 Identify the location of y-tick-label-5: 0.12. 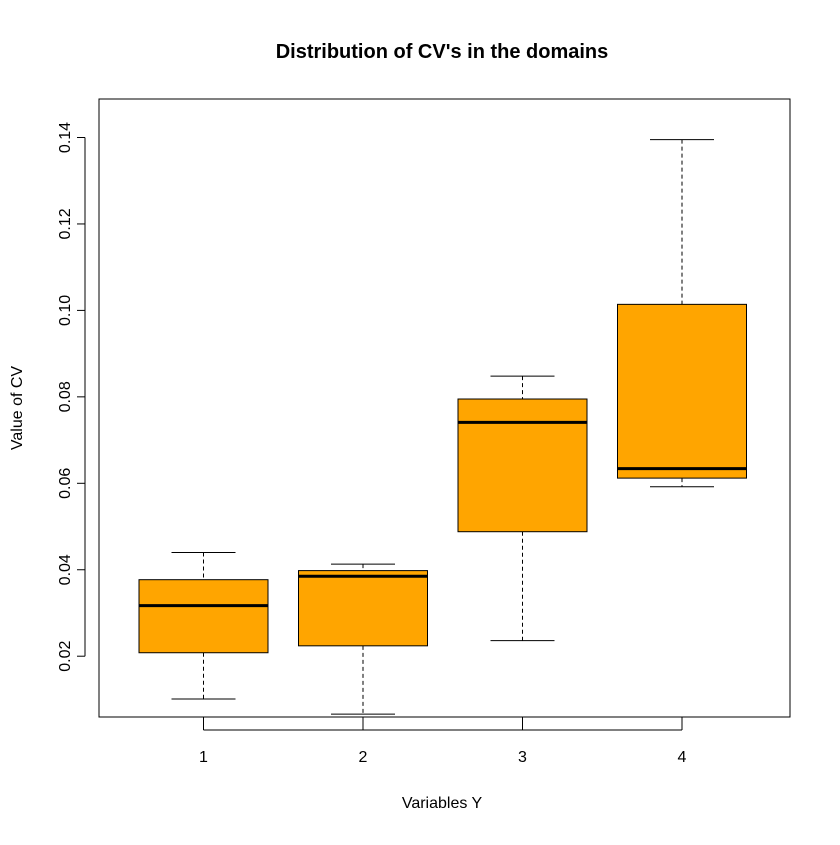
(65, 223).